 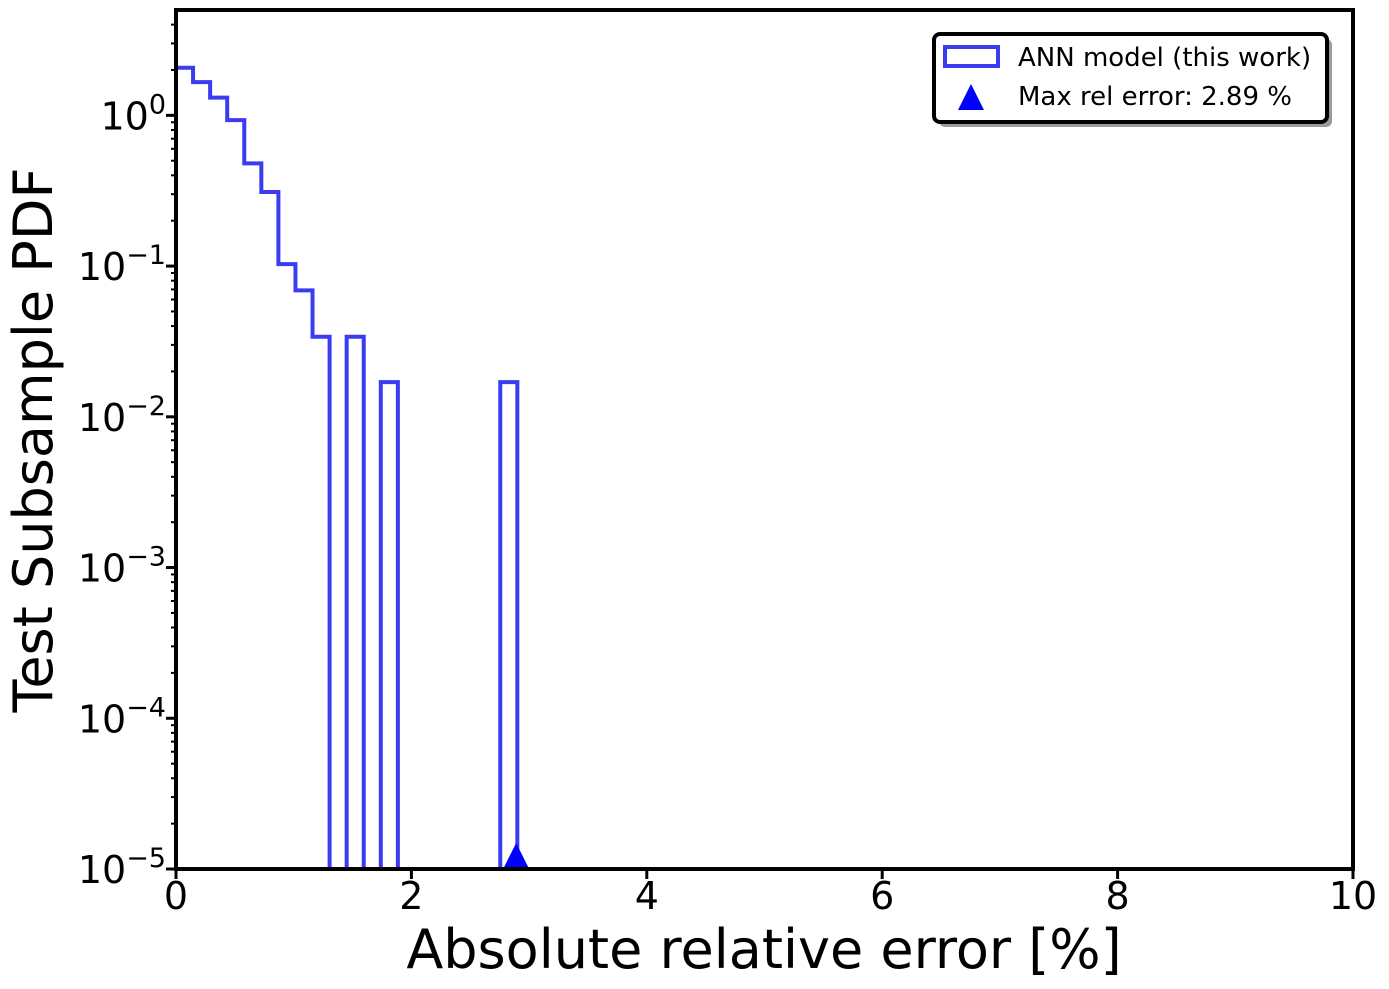 I want to click on max-error-marker, so click(x=516, y=856).